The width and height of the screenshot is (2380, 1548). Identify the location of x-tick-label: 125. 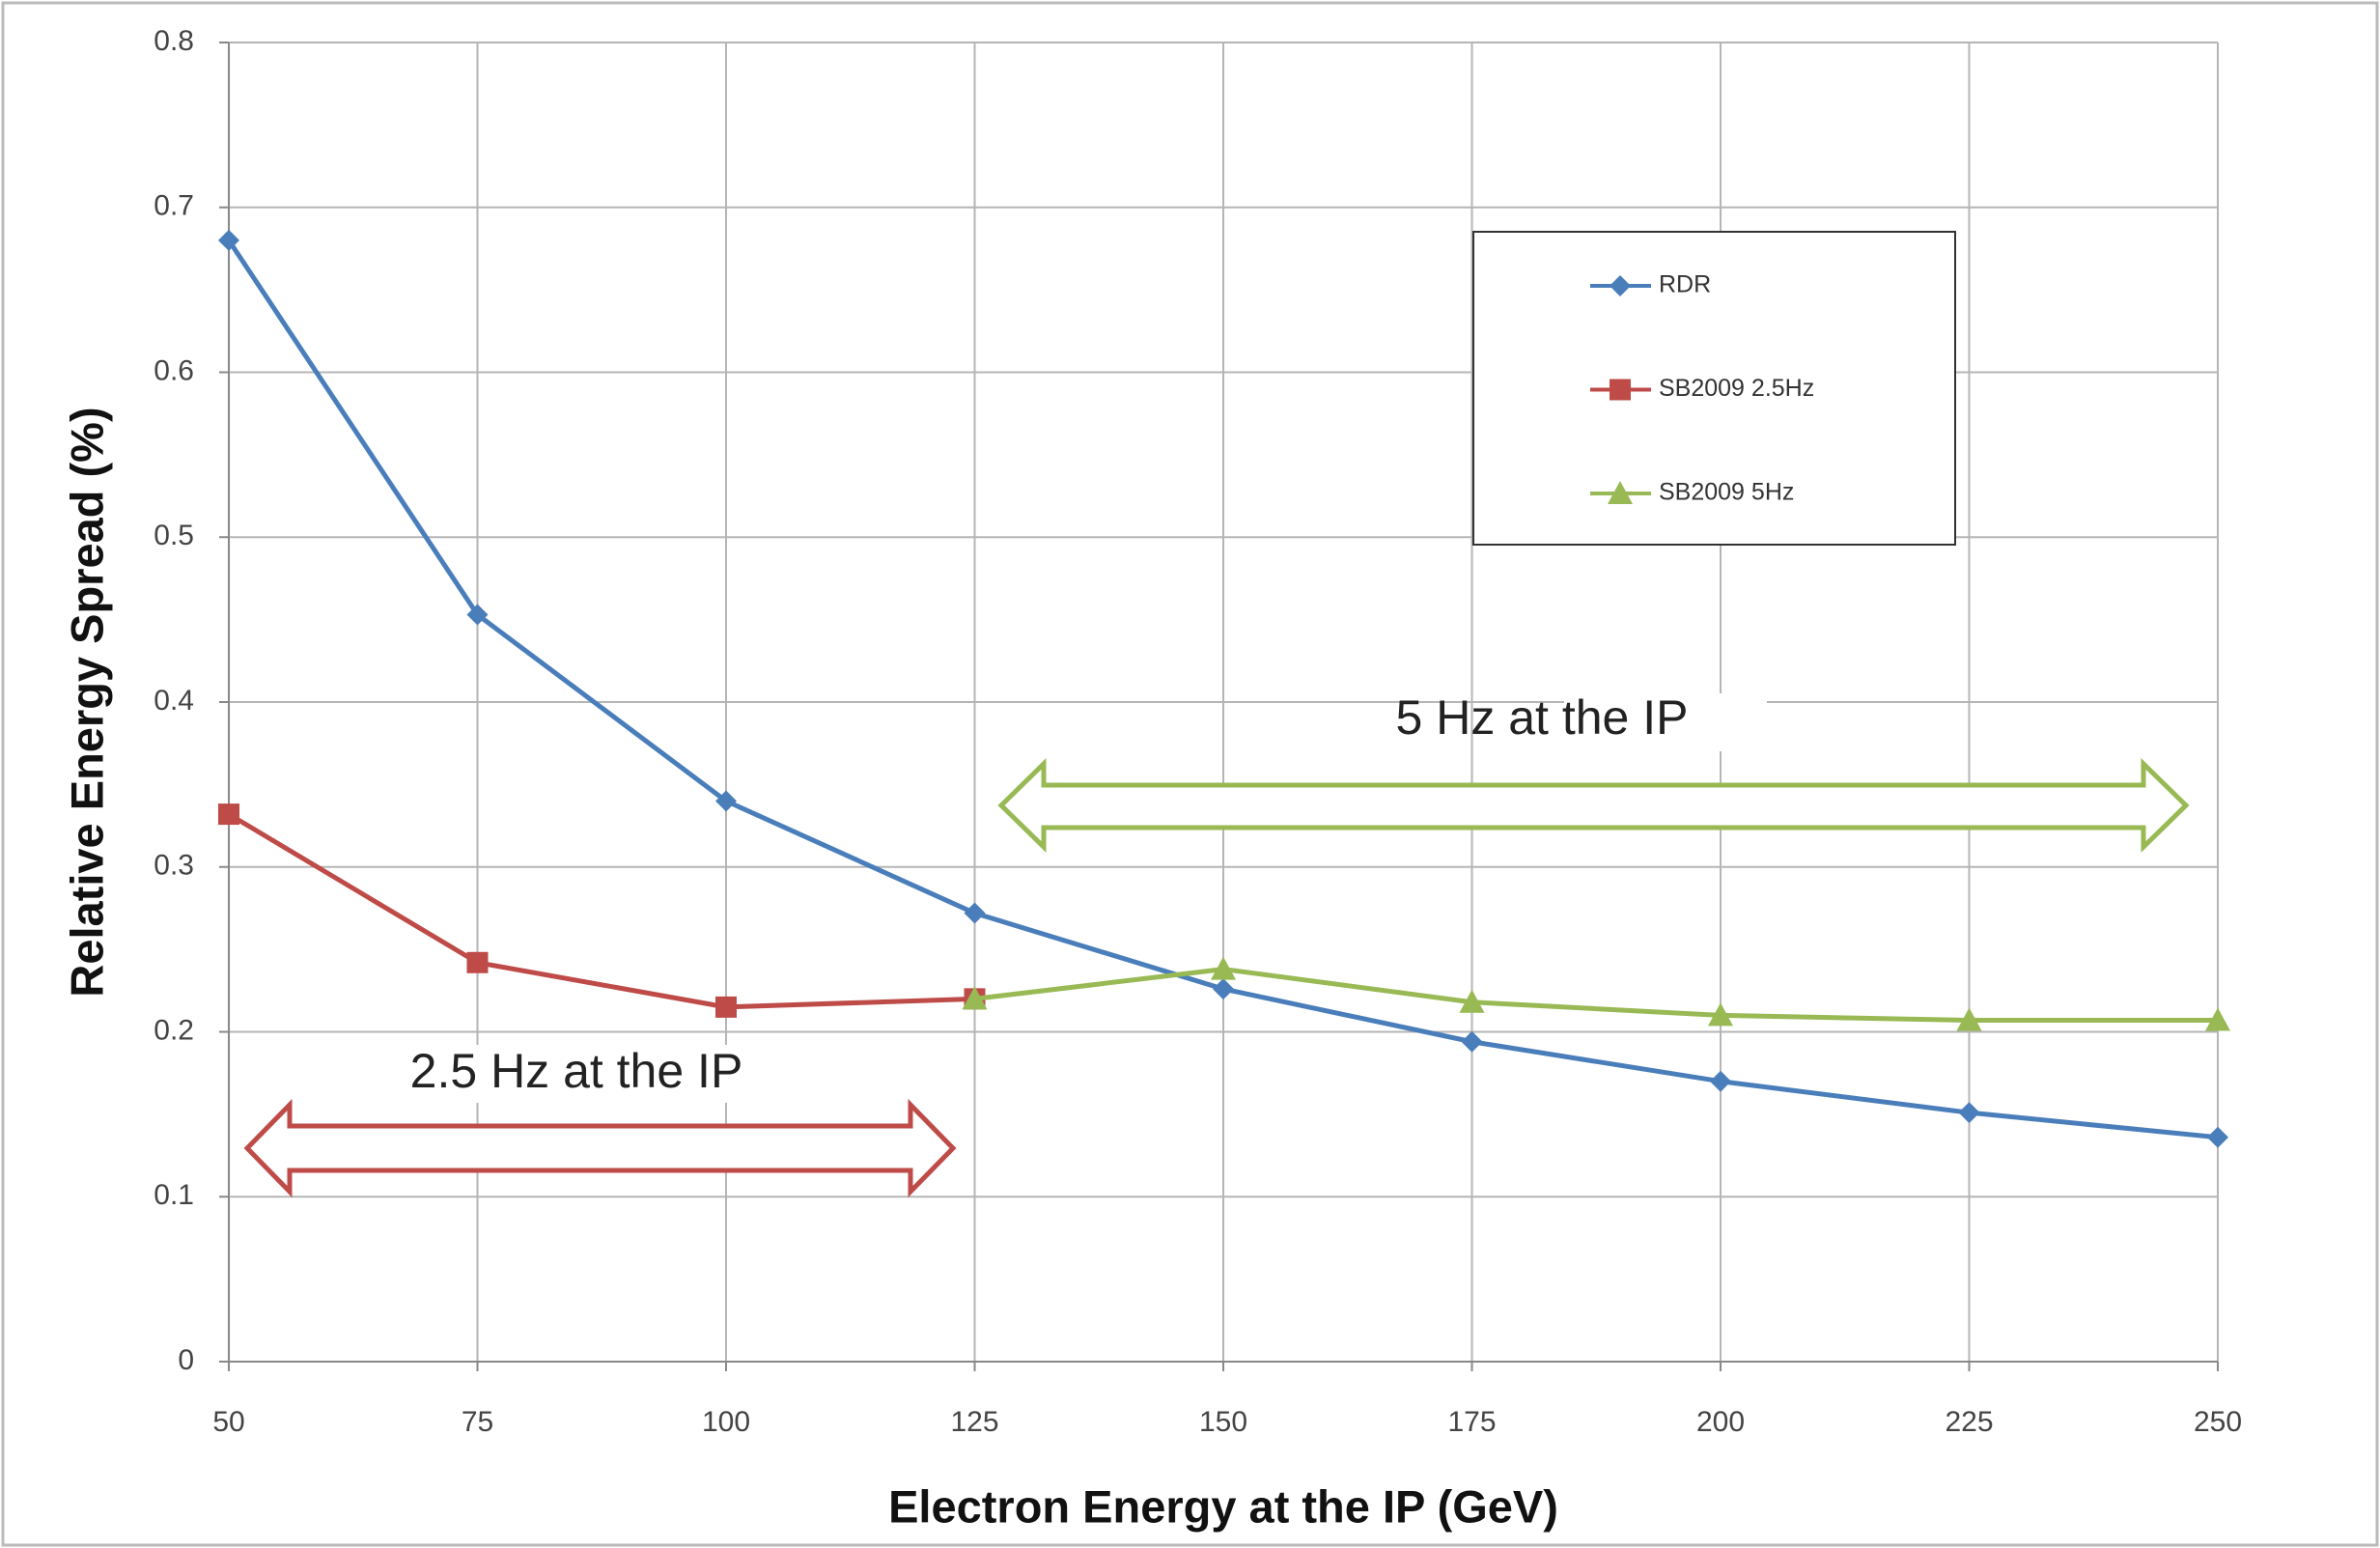
(974, 1422).